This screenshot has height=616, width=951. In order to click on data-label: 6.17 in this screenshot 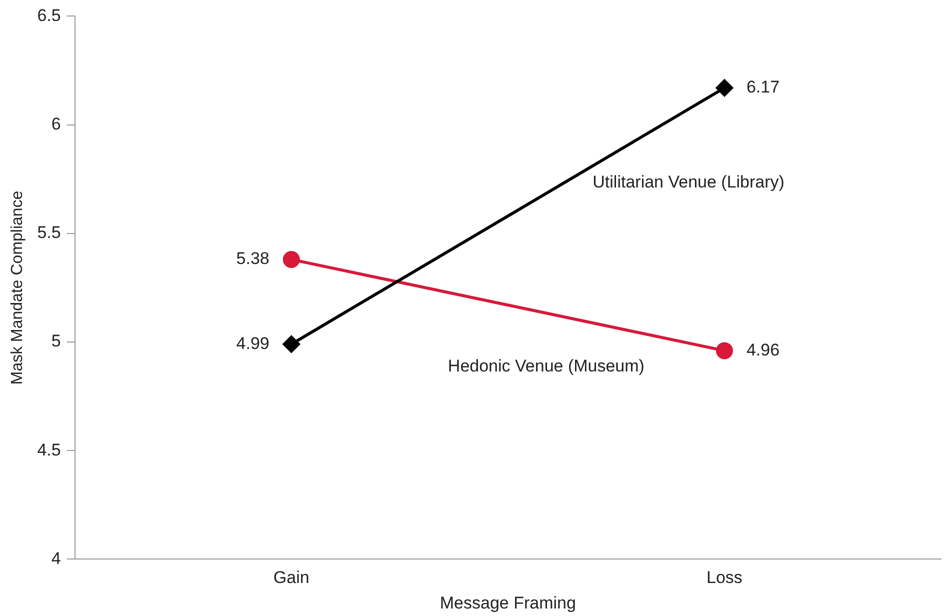, I will do `click(763, 87)`.